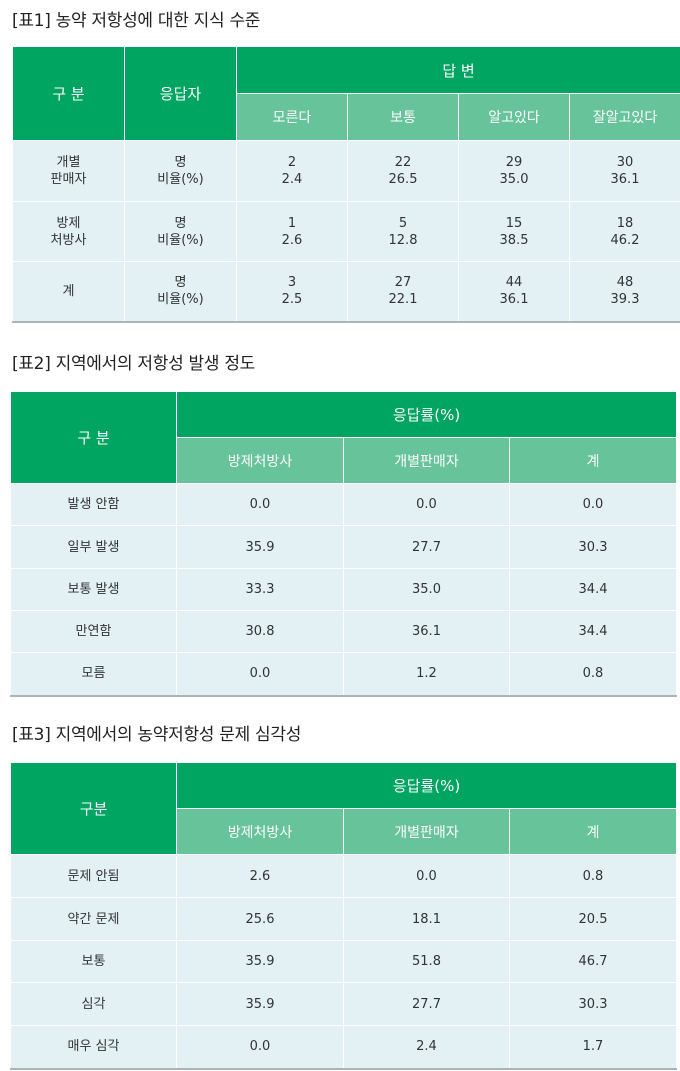  Describe the element at coordinates (68, 231) in the screenshot. I see `row-category: 방제 처방사` at that location.